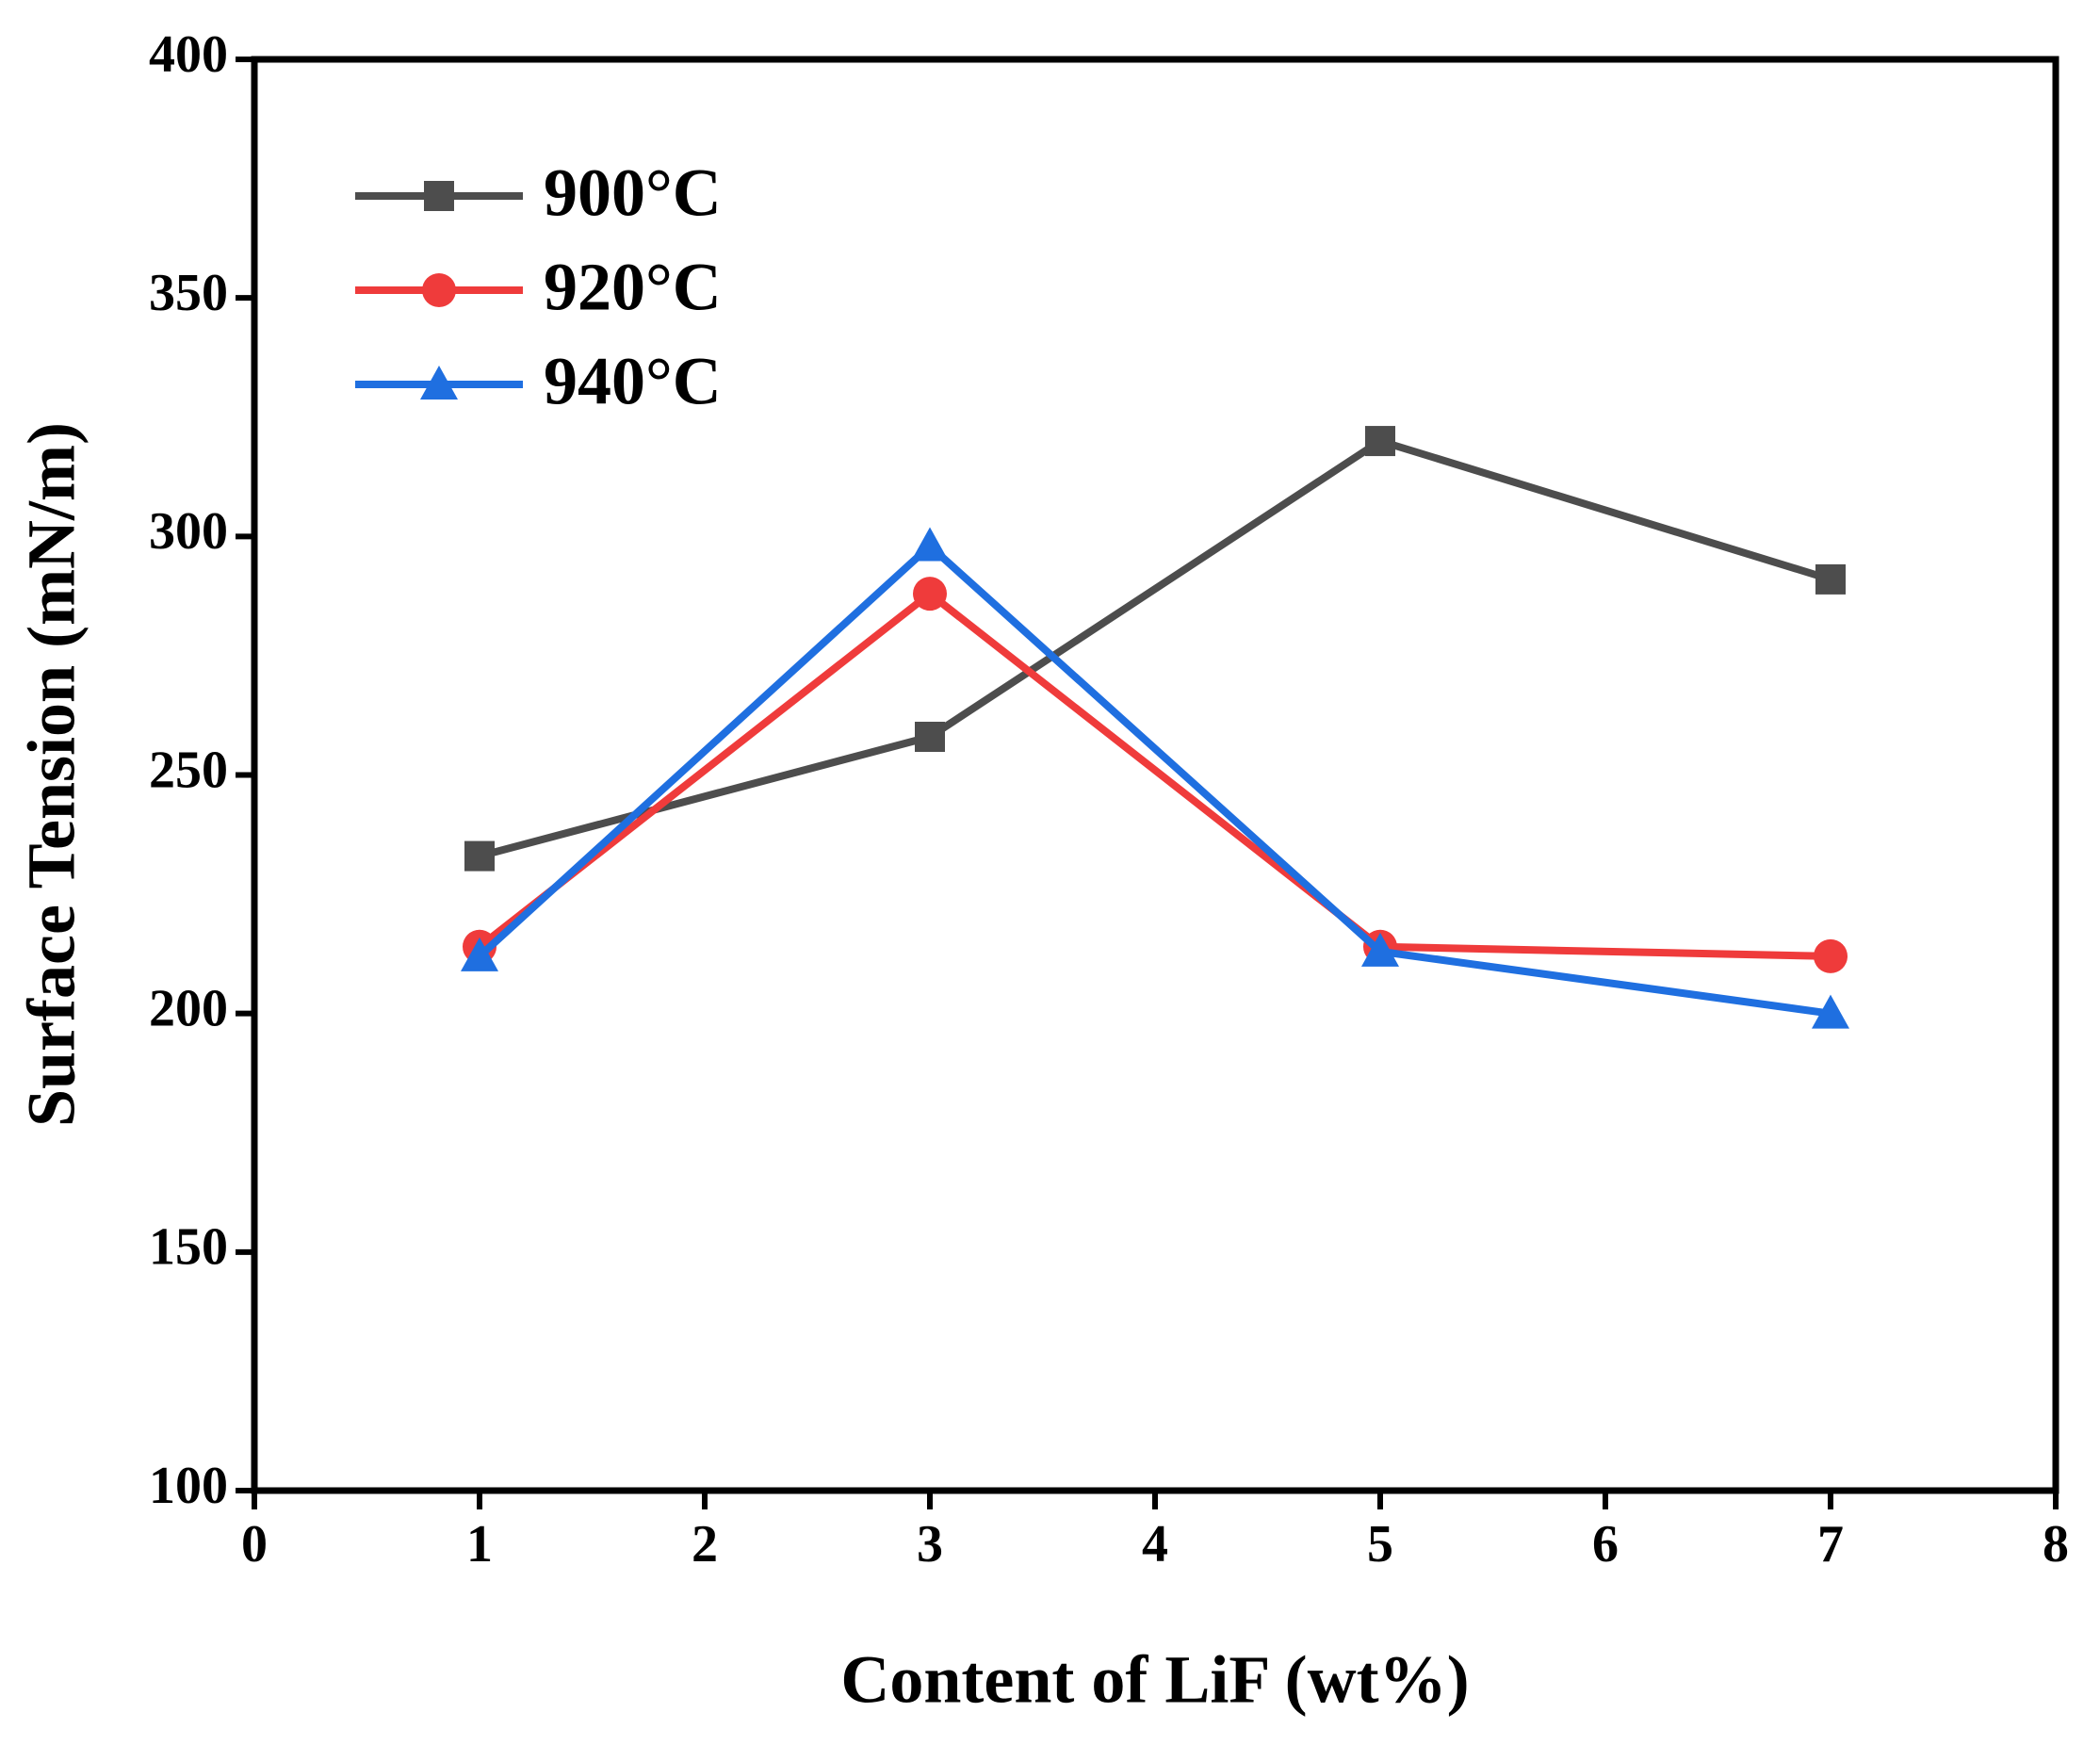  What do you see at coordinates (188, 770) in the screenshot?
I see `y-tick-label: 250` at bounding box center [188, 770].